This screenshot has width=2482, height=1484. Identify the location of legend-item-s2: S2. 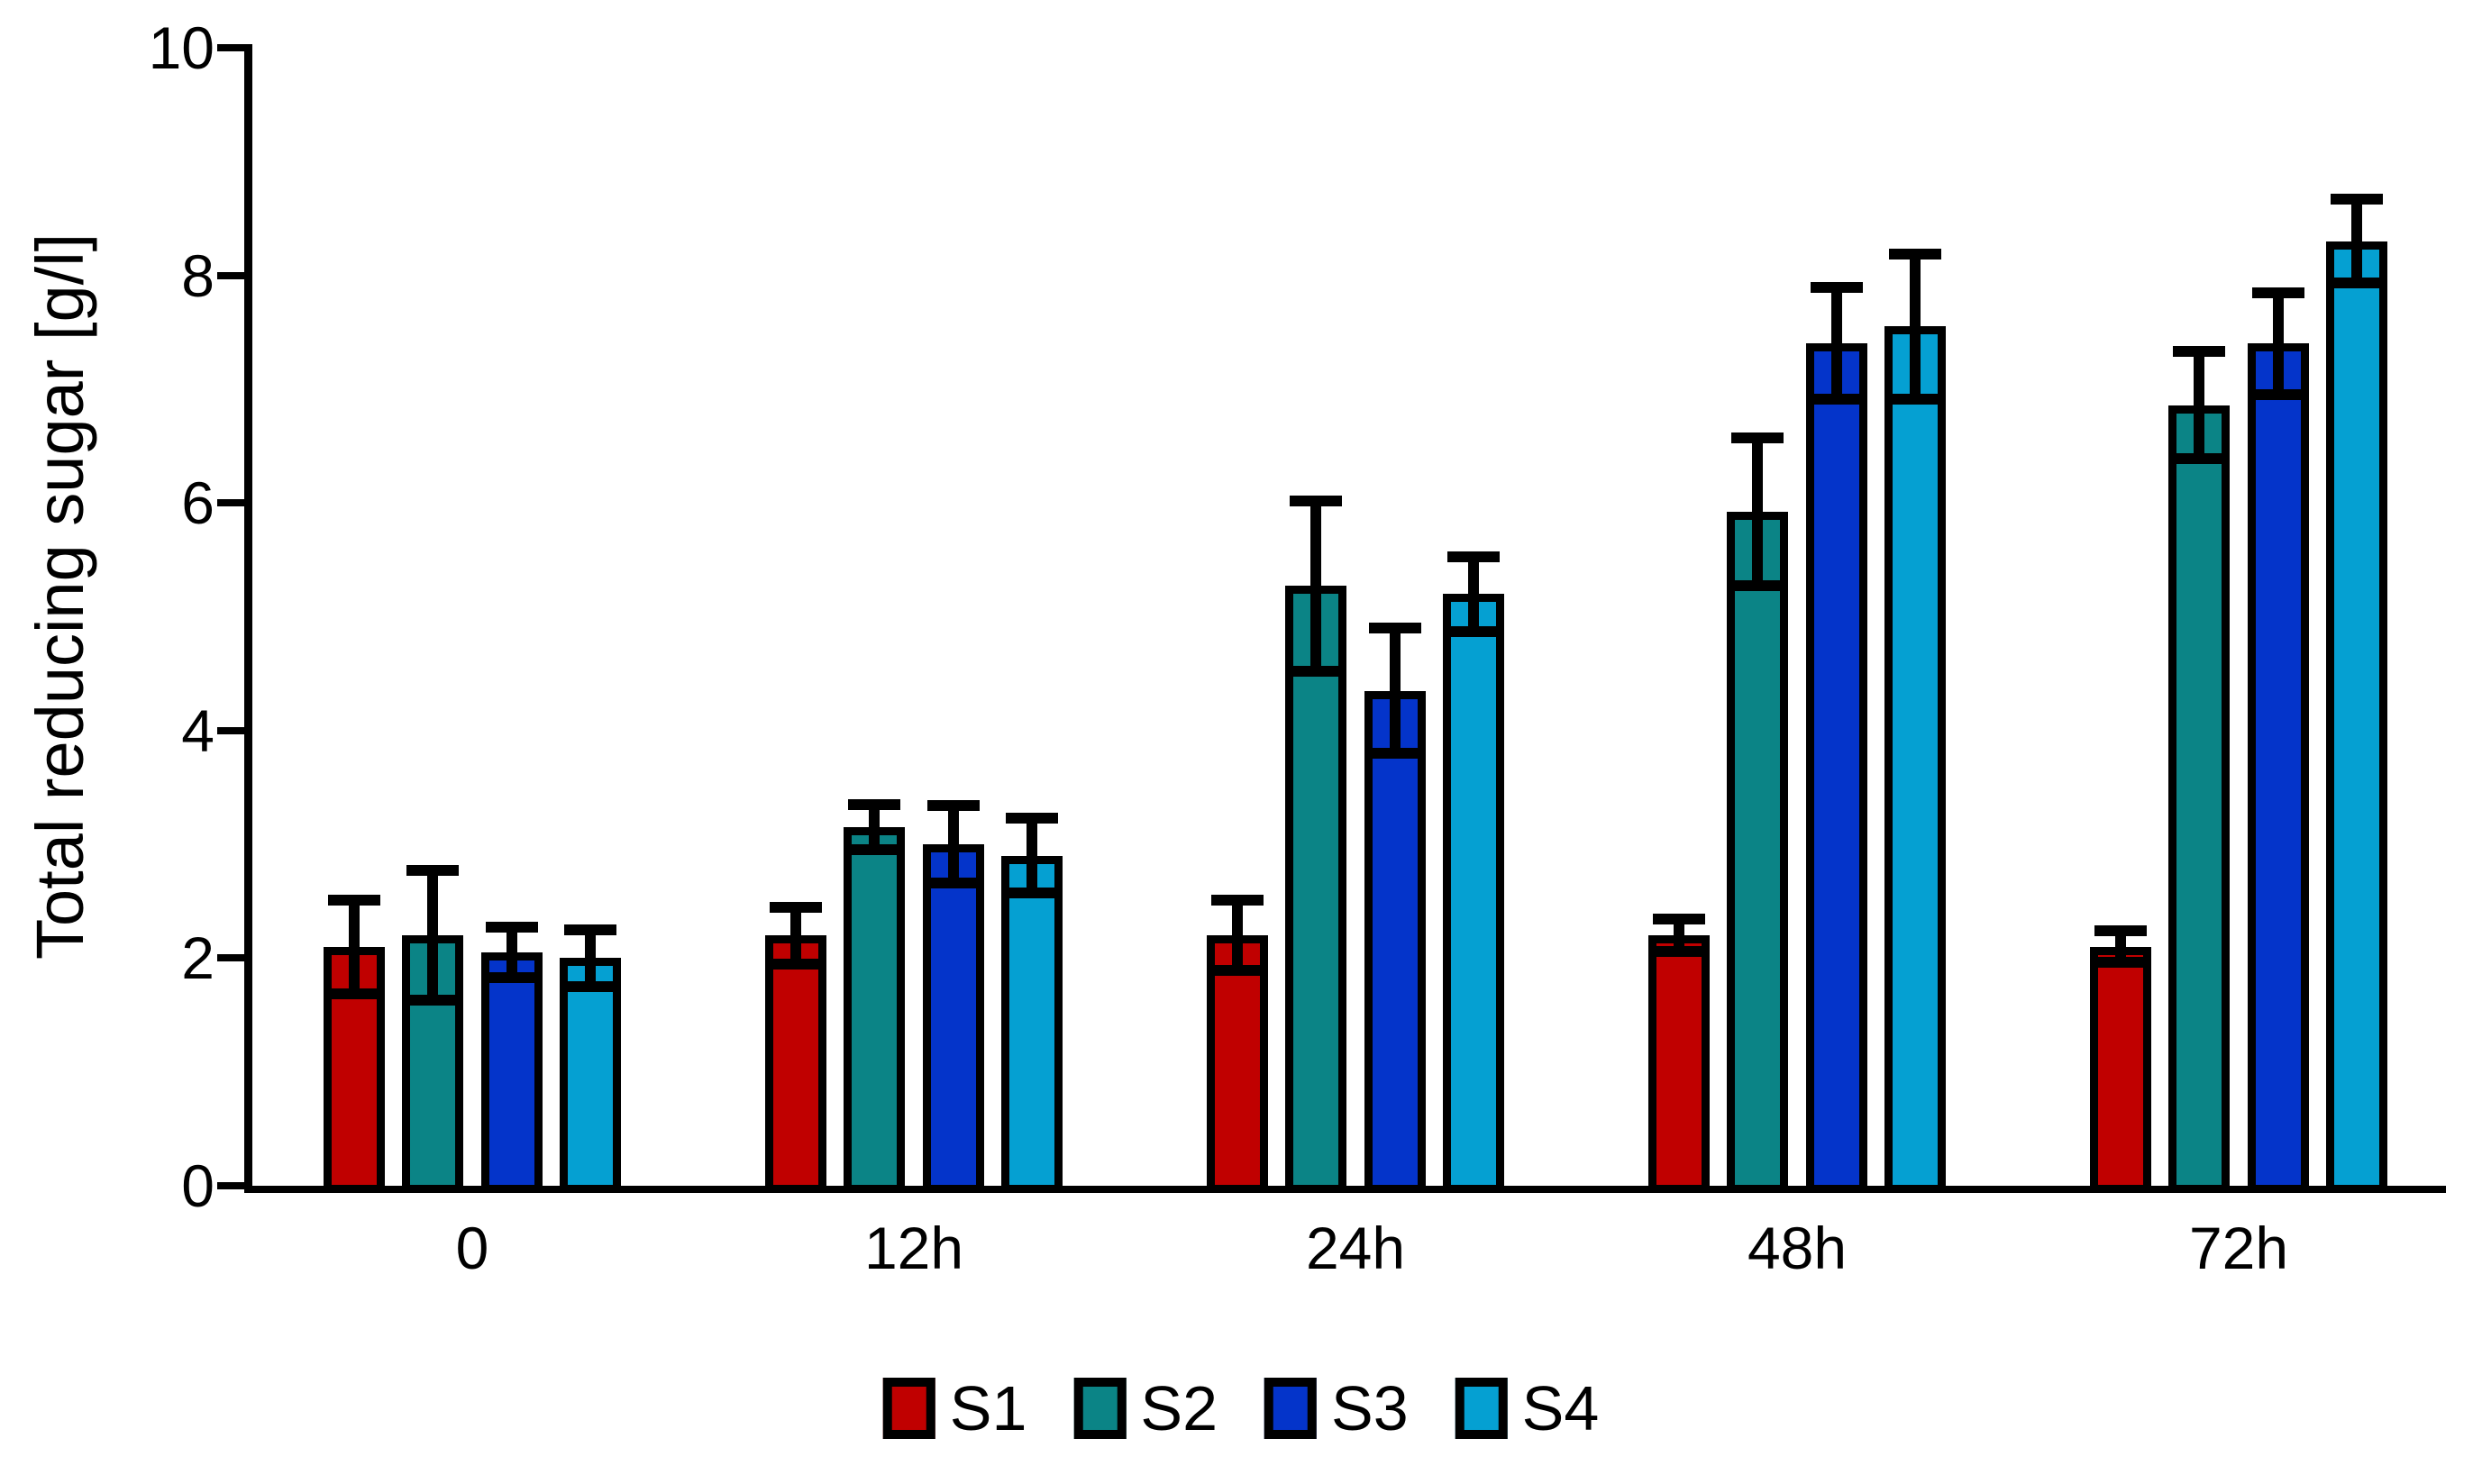
(1145, 1408).